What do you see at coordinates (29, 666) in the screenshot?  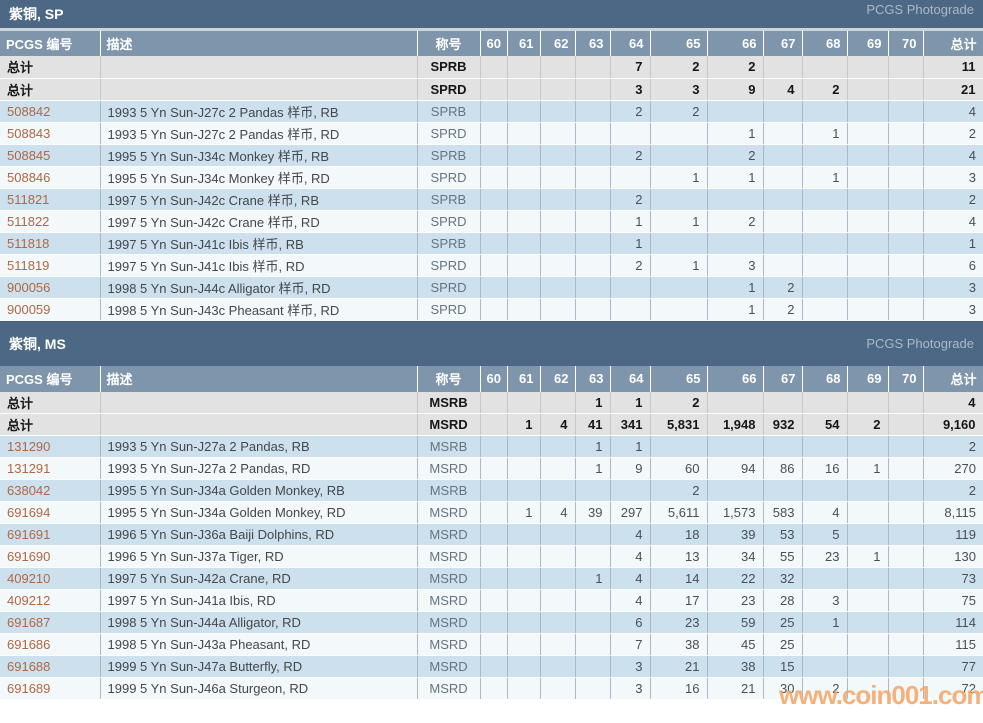 I see `pcgs-number-link: 691688` at bounding box center [29, 666].